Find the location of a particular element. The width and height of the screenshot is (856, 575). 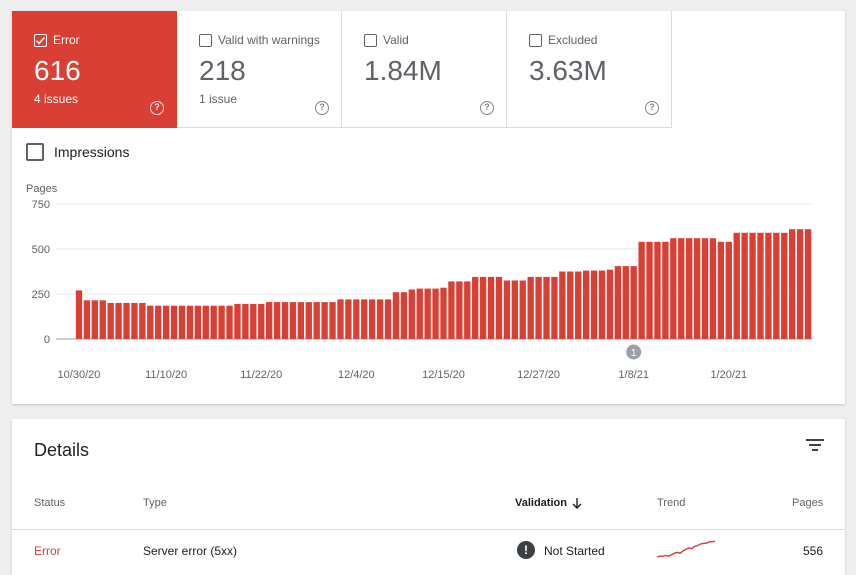

row-validation: Not Started is located at coordinates (574, 551).